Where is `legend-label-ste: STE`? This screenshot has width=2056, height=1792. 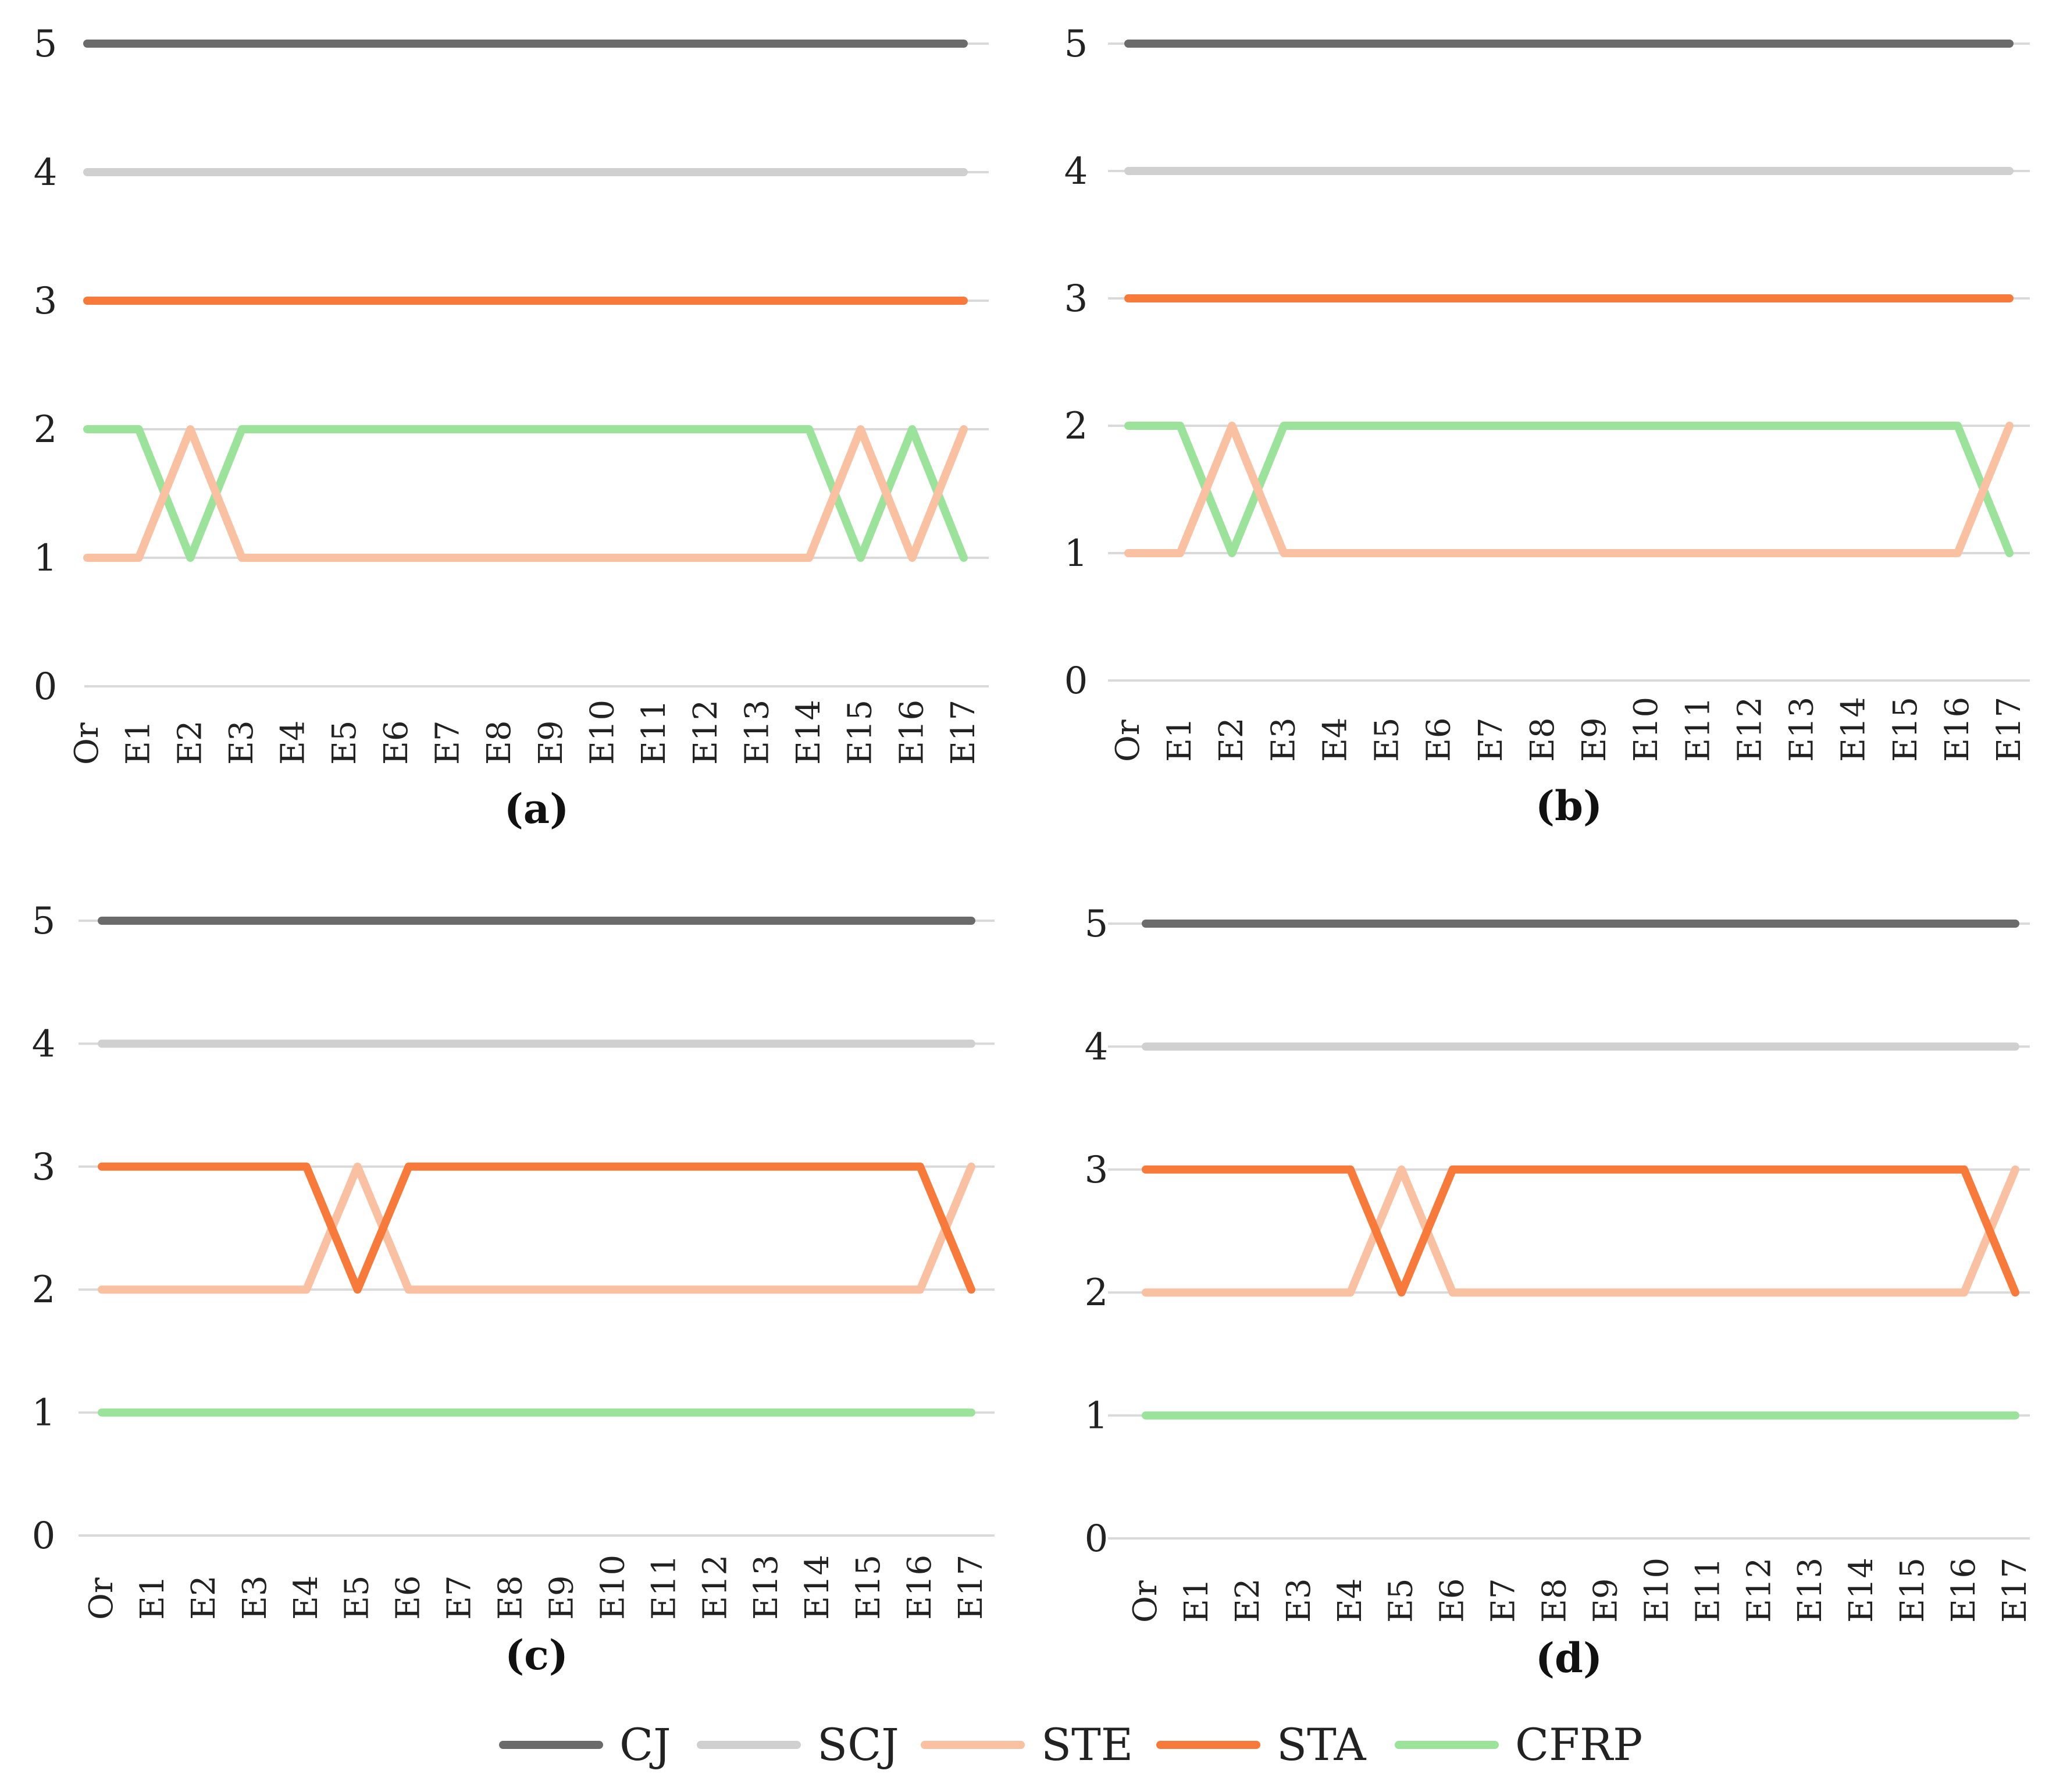 legend-label-ste: STE is located at coordinates (1087, 1744).